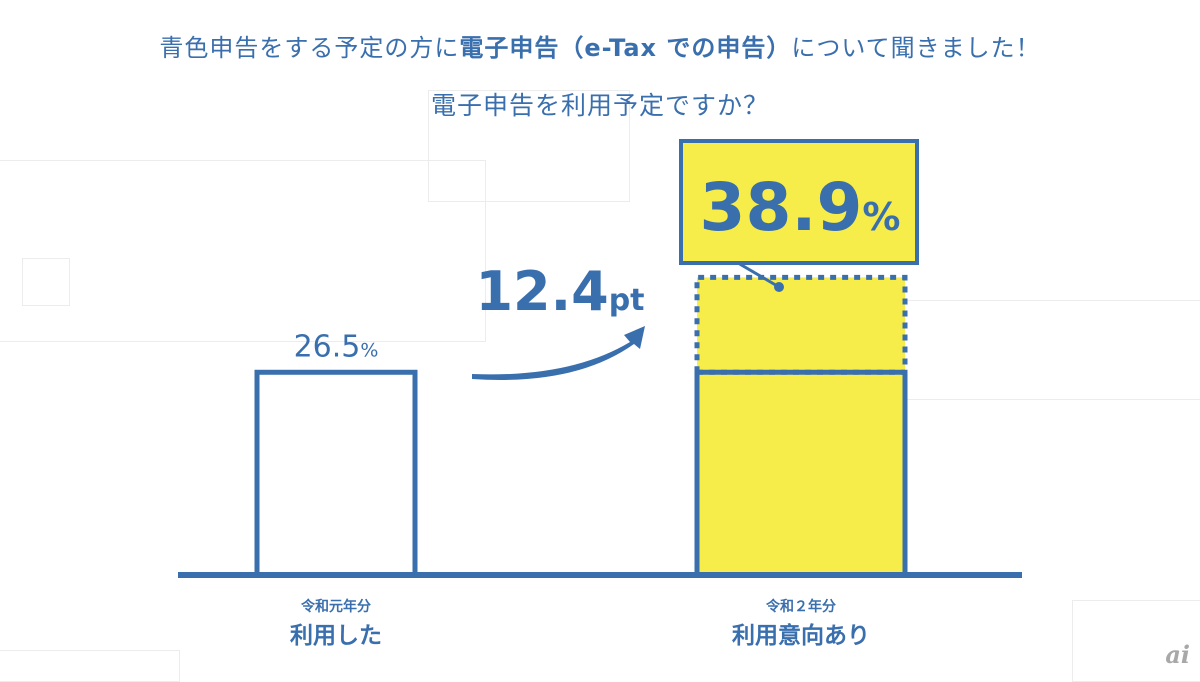  What do you see at coordinates (779, 287) in the screenshot?
I see `callout-pointer-dot` at bounding box center [779, 287].